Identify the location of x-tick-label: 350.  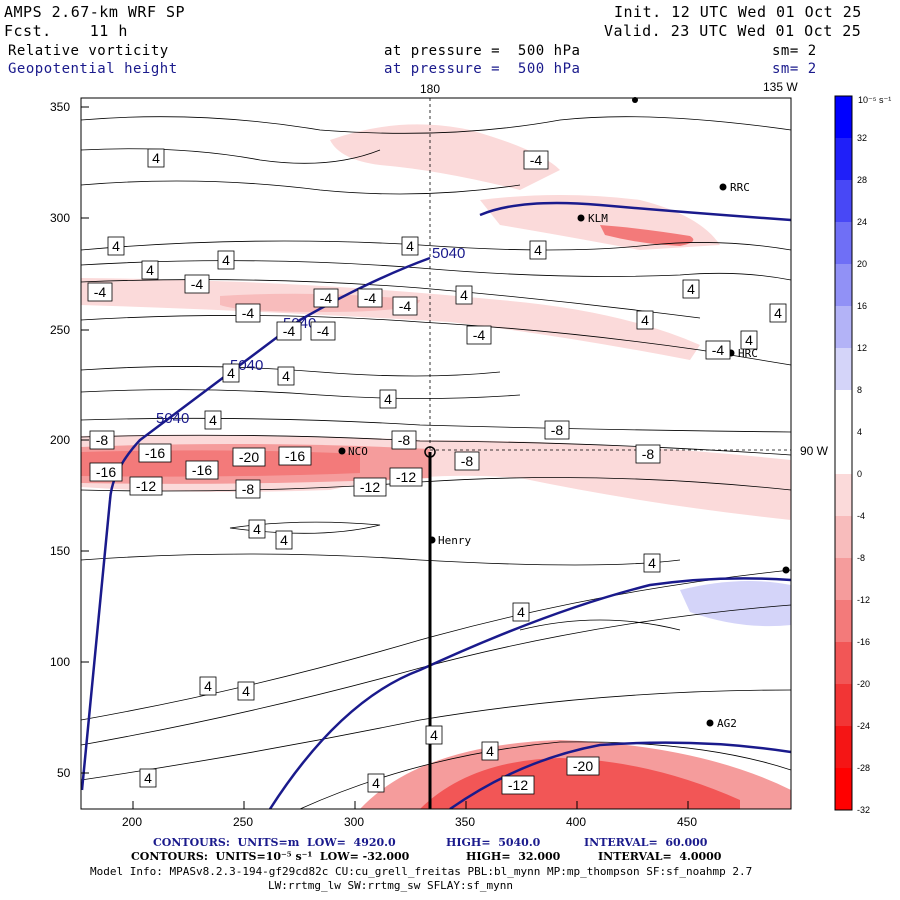
(465, 822).